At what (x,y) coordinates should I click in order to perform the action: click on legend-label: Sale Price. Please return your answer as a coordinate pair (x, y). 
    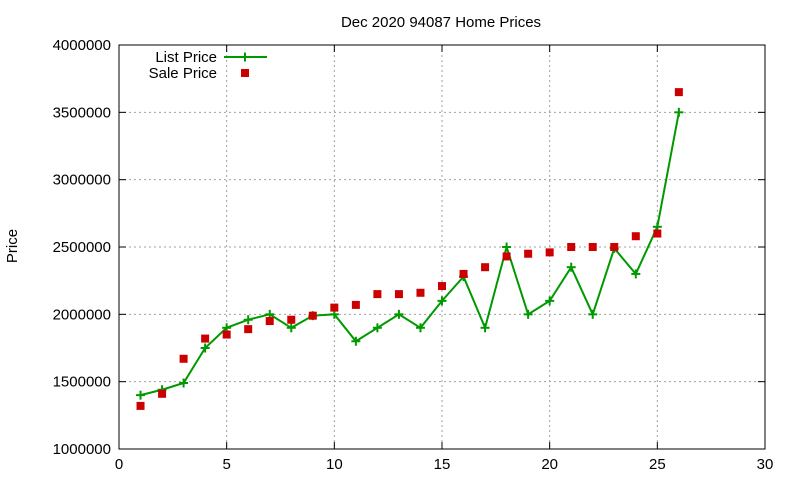
    Looking at the image, I should click on (183, 73).